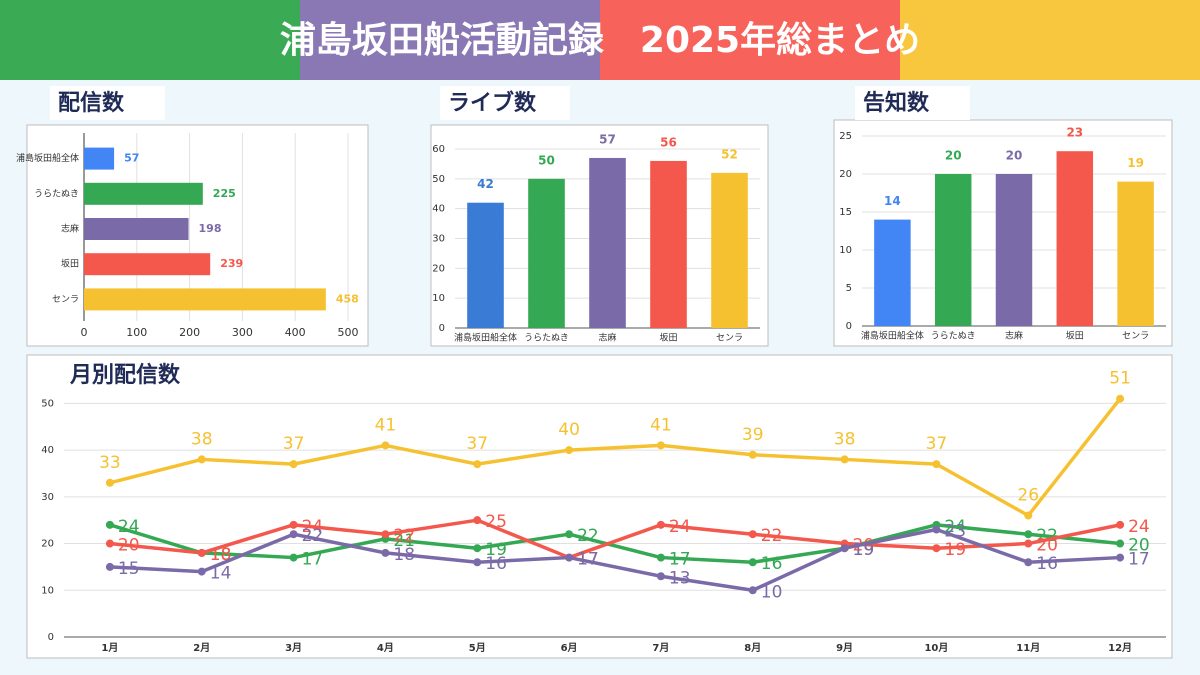 Image resolution: width=1200 pixels, height=675 pixels. I want to click on value-label: 23, so click(955, 532).